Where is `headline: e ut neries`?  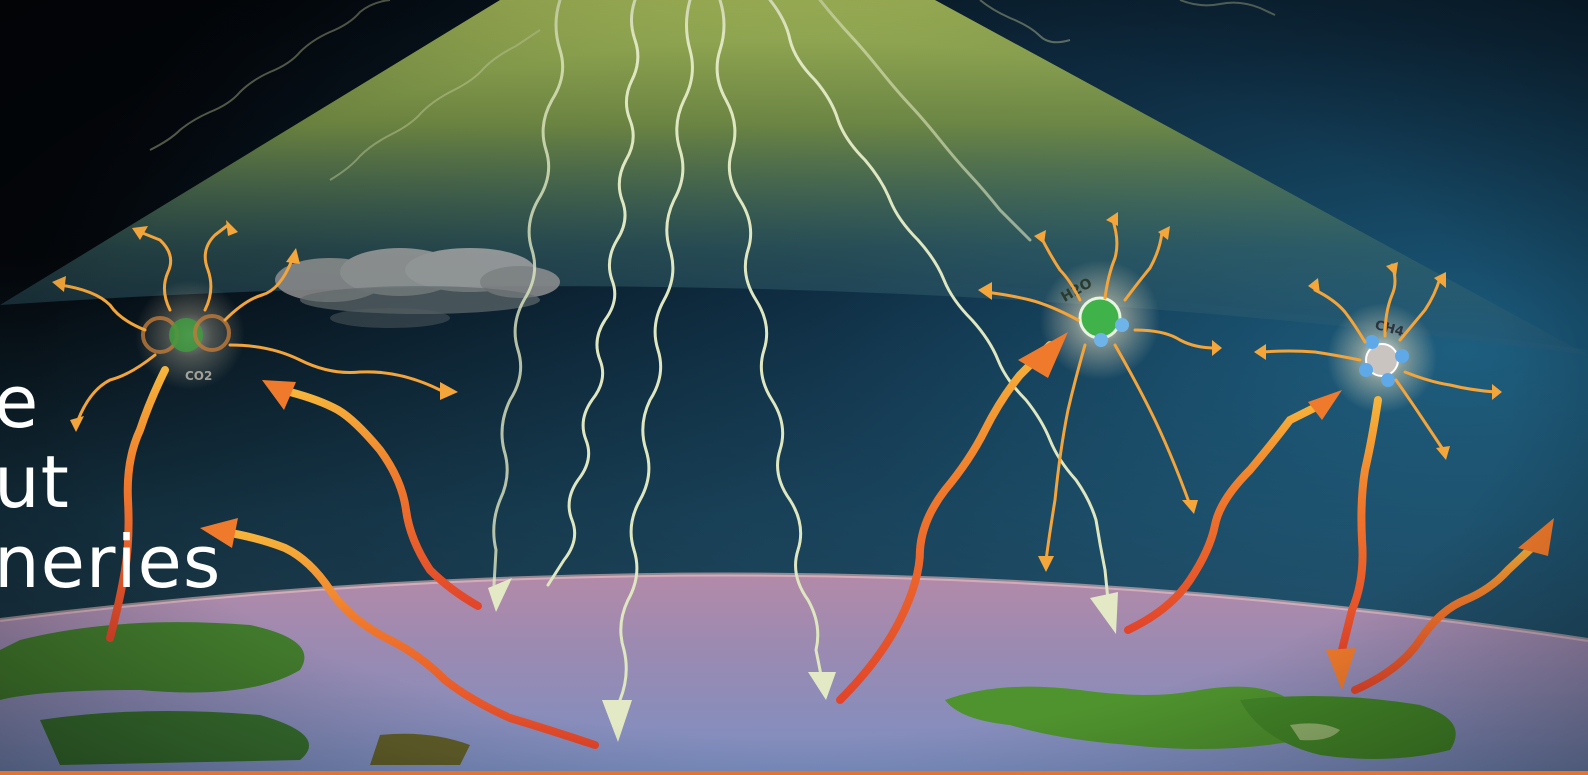 headline: e ut neries is located at coordinates (110, 482).